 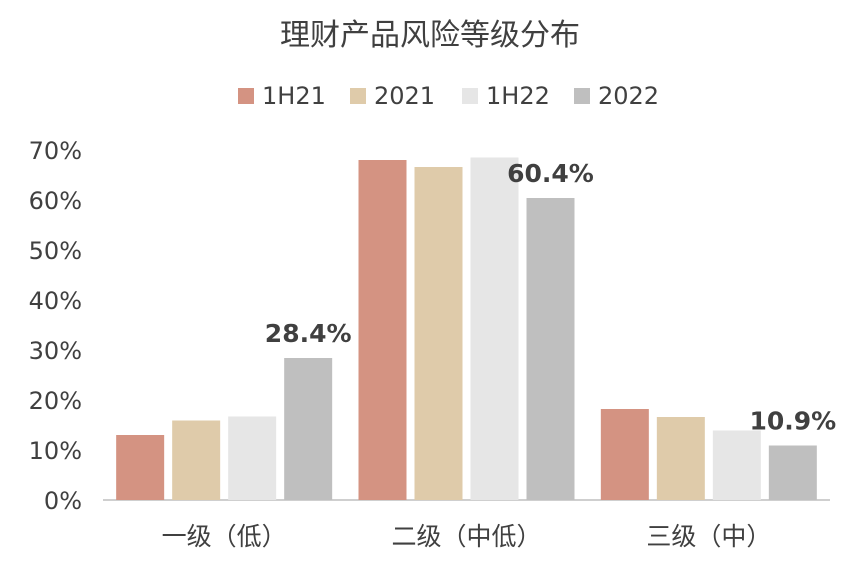 What do you see at coordinates (550, 173) in the screenshot?
I see `data-label: 60.4%` at bounding box center [550, 173].